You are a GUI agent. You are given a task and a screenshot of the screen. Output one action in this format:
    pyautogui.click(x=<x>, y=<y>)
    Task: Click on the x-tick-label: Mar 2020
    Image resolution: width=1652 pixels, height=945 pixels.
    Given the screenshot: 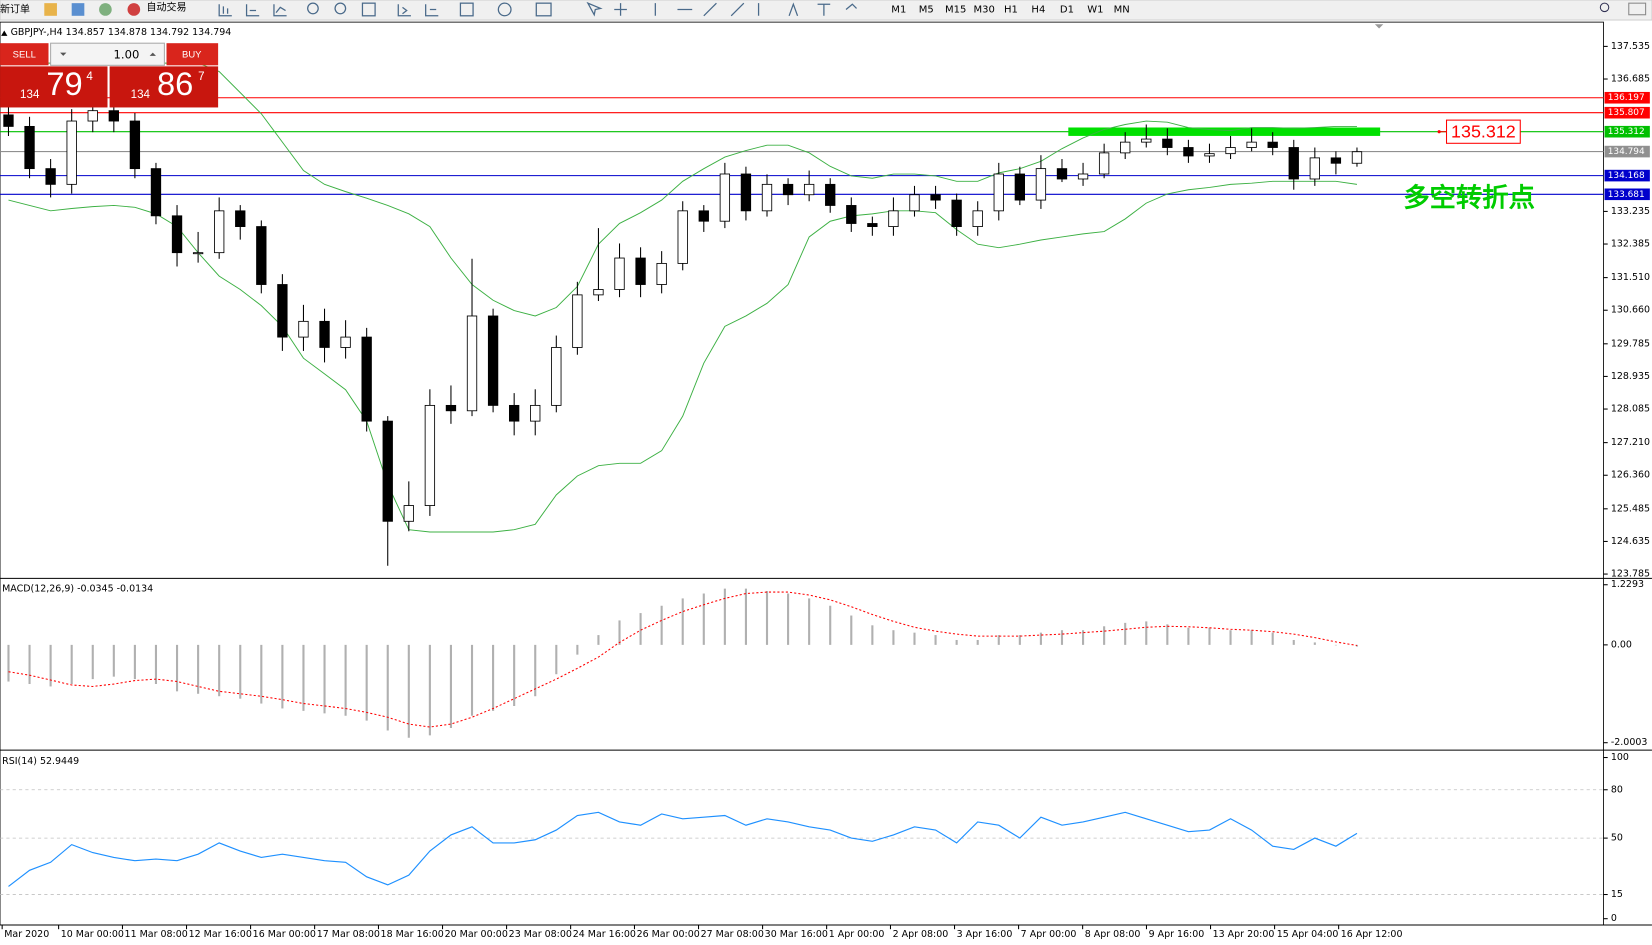 What is the action you would take?
    pyautogui.click(x=26, y=934)
    